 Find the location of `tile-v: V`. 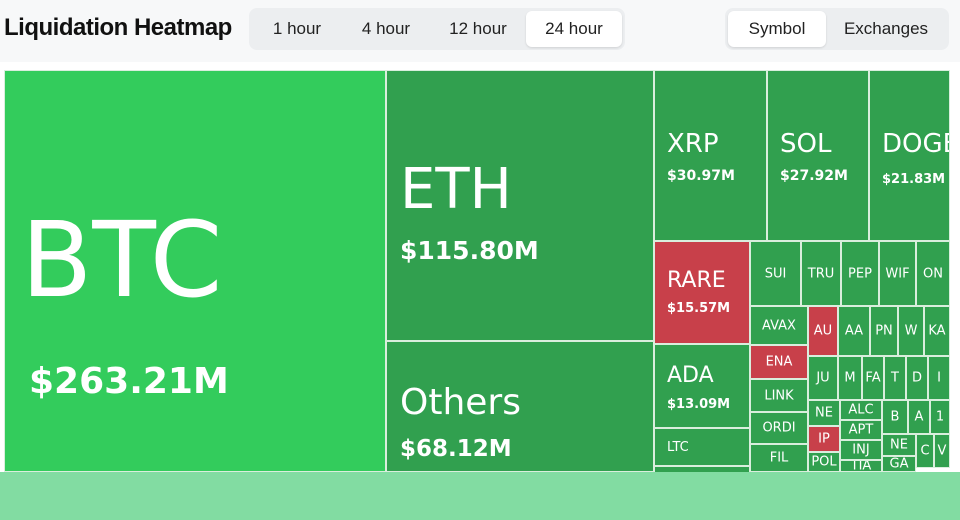

tile-v: V is located at coordinates (942, 451).